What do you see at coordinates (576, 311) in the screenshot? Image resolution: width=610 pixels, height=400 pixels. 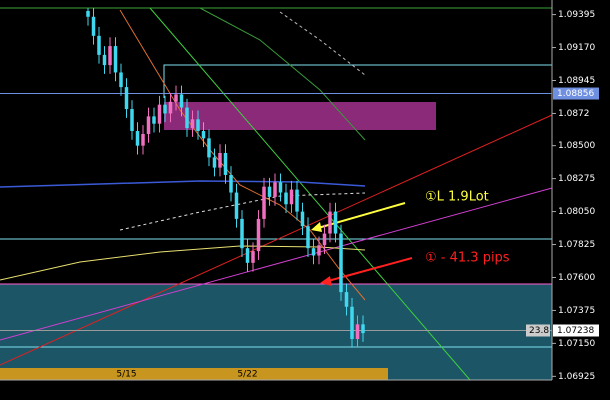 I see `y-tick-label: 1.07375` at bounding box center [576, 311].